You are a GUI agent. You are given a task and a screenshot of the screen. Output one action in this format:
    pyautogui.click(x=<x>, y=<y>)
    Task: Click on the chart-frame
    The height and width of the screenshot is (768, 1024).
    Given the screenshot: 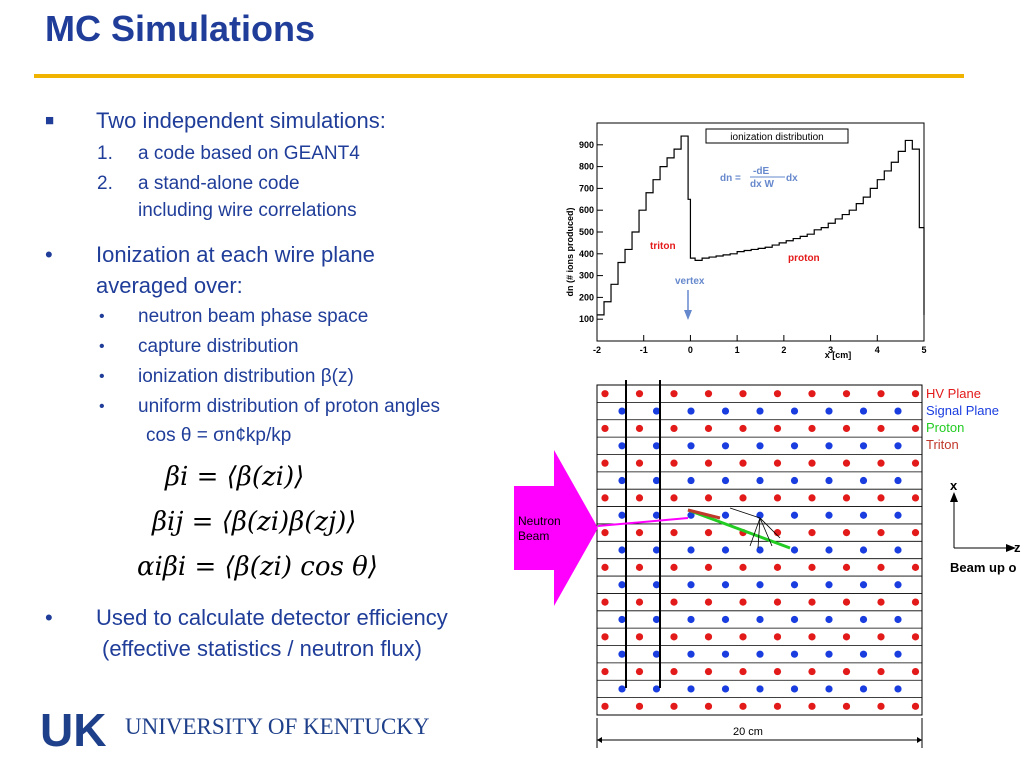 What is the action you would take?
    pyautogui.click(x=760, y=232)
    